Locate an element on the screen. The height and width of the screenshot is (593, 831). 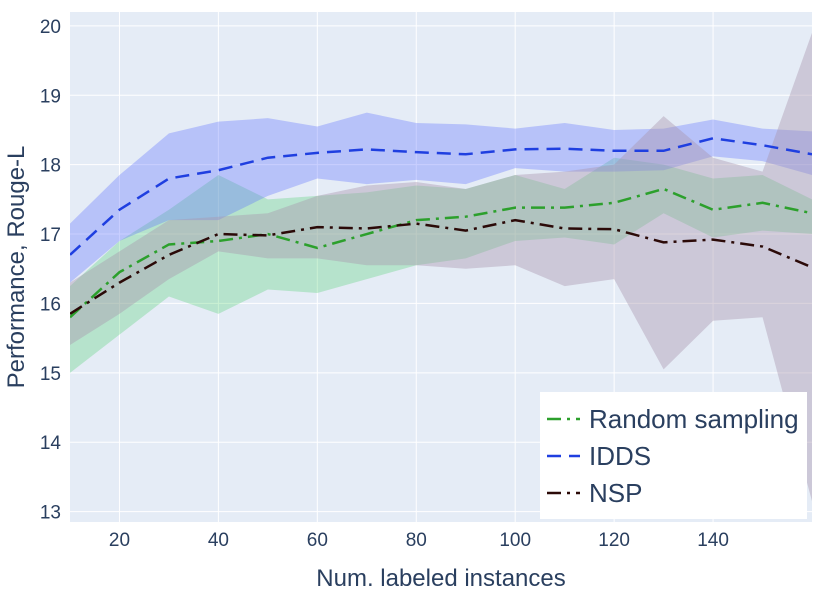
x-tick-label: 40 is located at coordinates (218, 540).